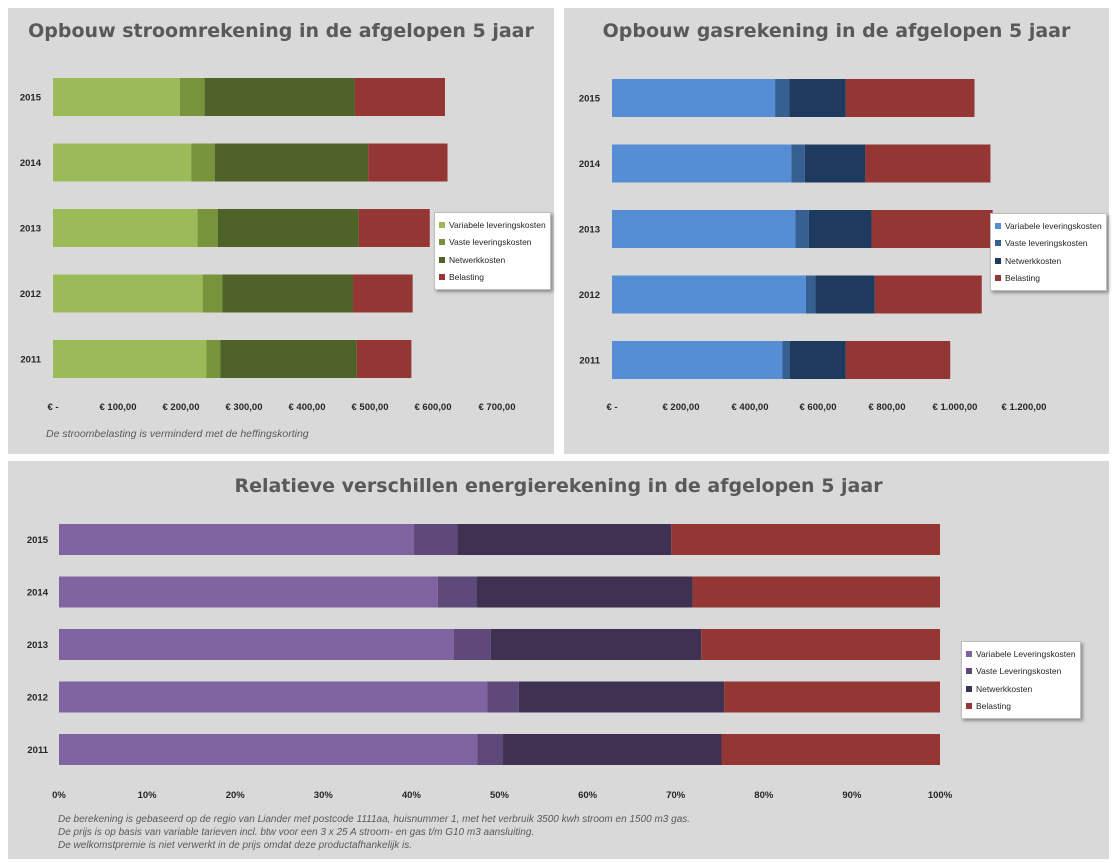 This screenshot has width=1117, height=863. I want to click on legend-item: Vaste Leveringskosten, so click(1021, 672).